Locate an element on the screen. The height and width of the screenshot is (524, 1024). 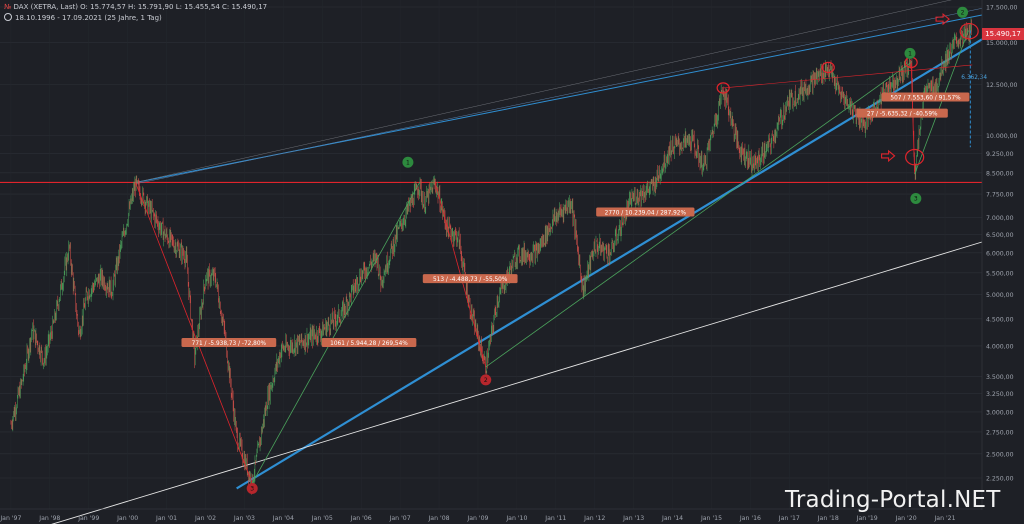
y-tick-label: 15.000,00 is located at coordinates (1002, 43).